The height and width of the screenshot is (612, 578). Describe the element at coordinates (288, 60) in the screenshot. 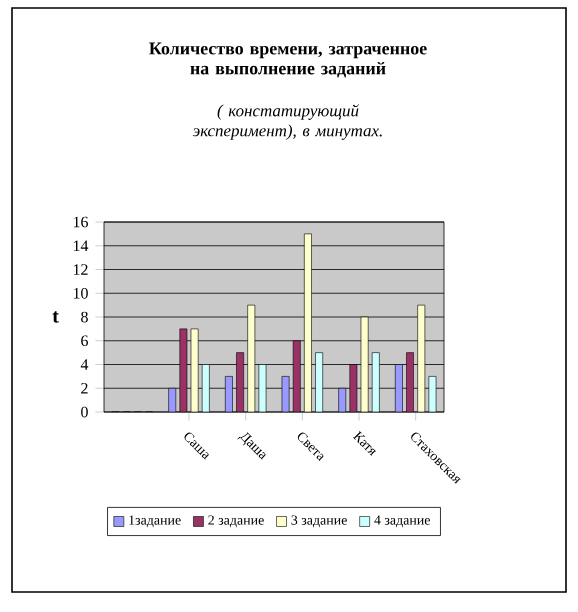

I see `chart-title: Количество времени, затраченное на выполнение заданий` at that location.